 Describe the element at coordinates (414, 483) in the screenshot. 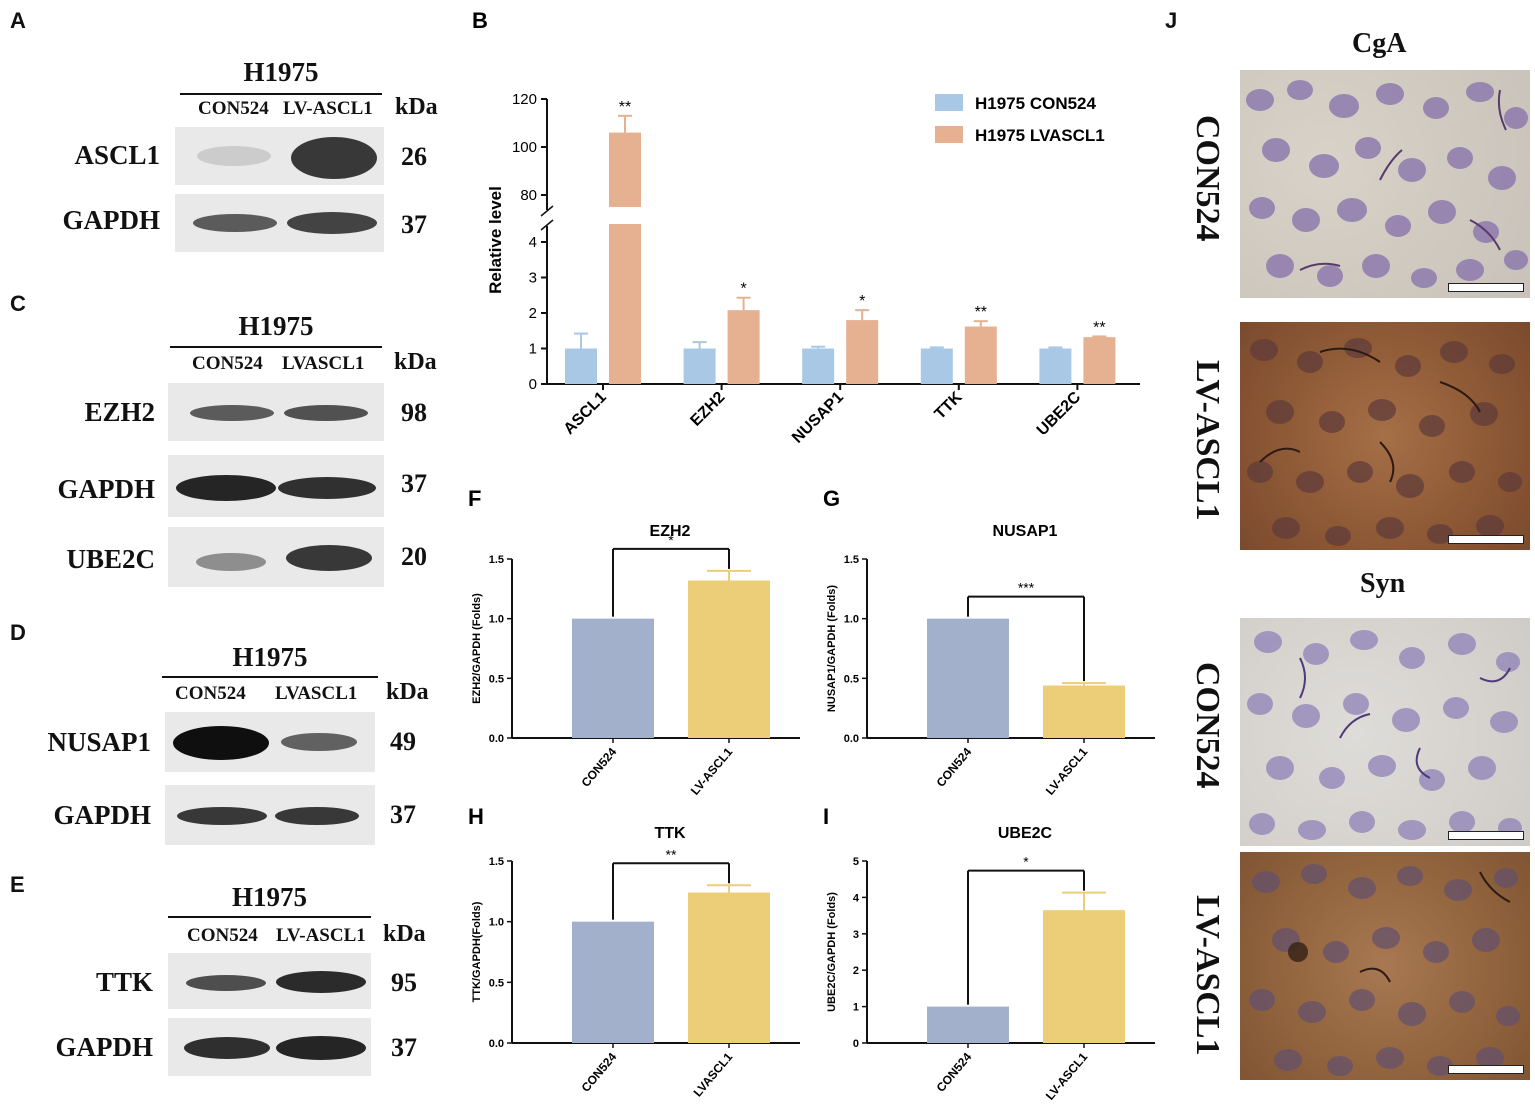

I see `panel-c-mw-2: 37` at that location.